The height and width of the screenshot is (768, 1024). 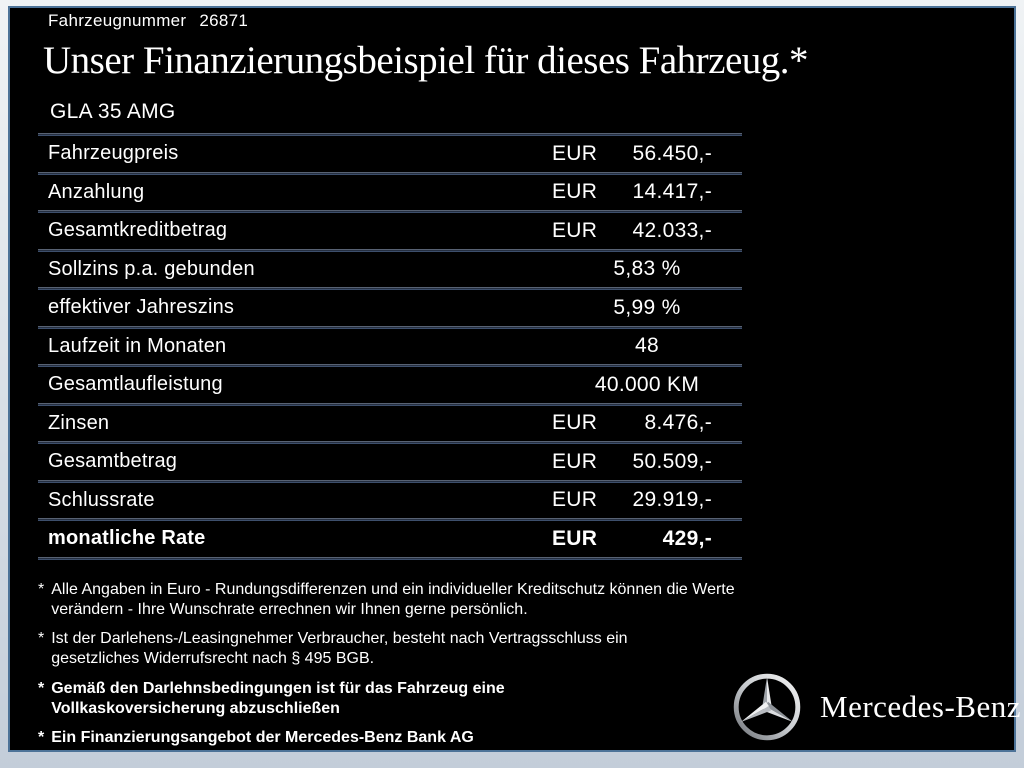 What do you see at coordinates (113, 461) in the screenshot?
I see `row-label: Gesamtbetrag` at bounding box center [113, 461].